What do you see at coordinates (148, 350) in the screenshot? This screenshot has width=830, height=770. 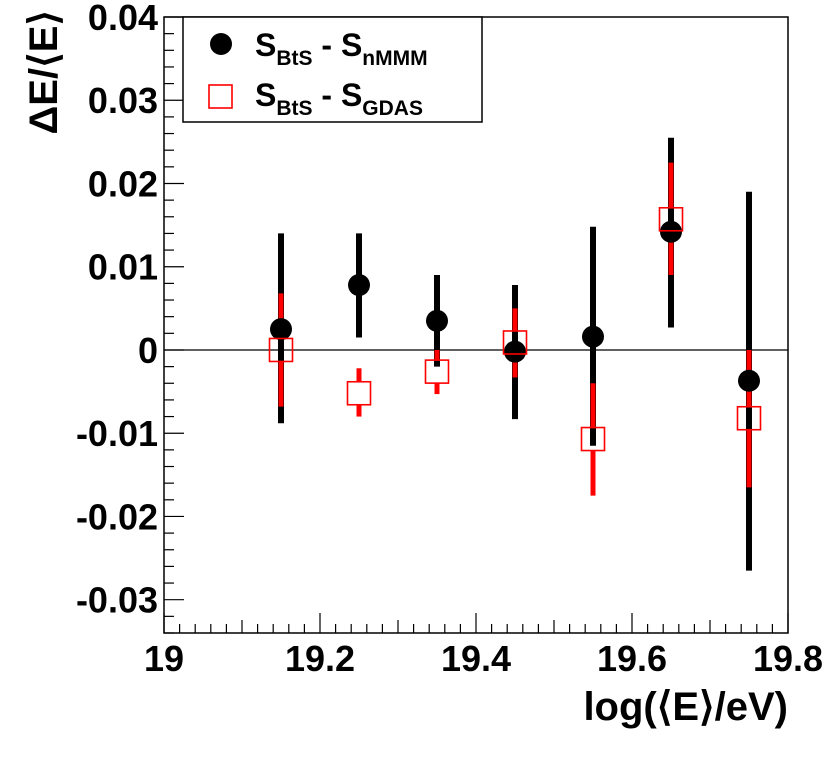 I see `y-tick-label: 0` at bounding box center [148, 350].